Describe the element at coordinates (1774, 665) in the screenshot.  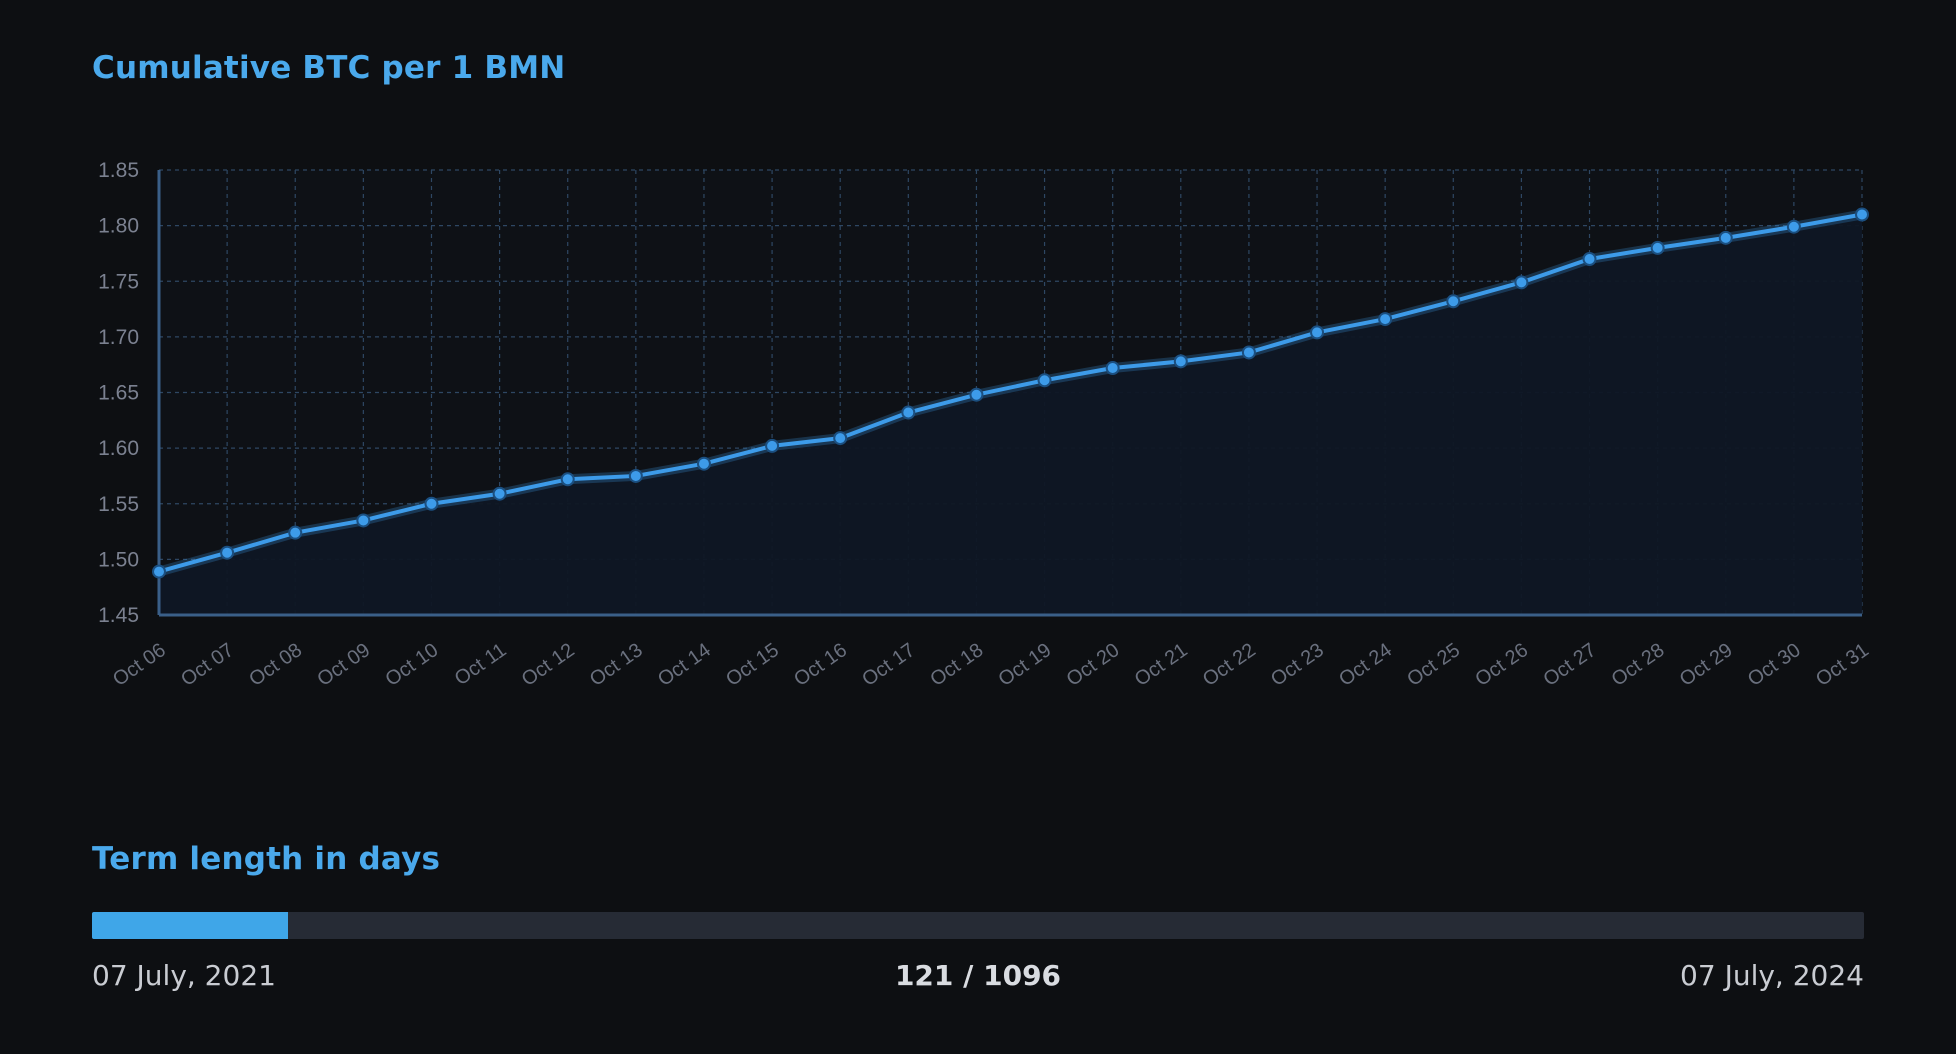
I see `x-tick-label: Oct 30` at that location.